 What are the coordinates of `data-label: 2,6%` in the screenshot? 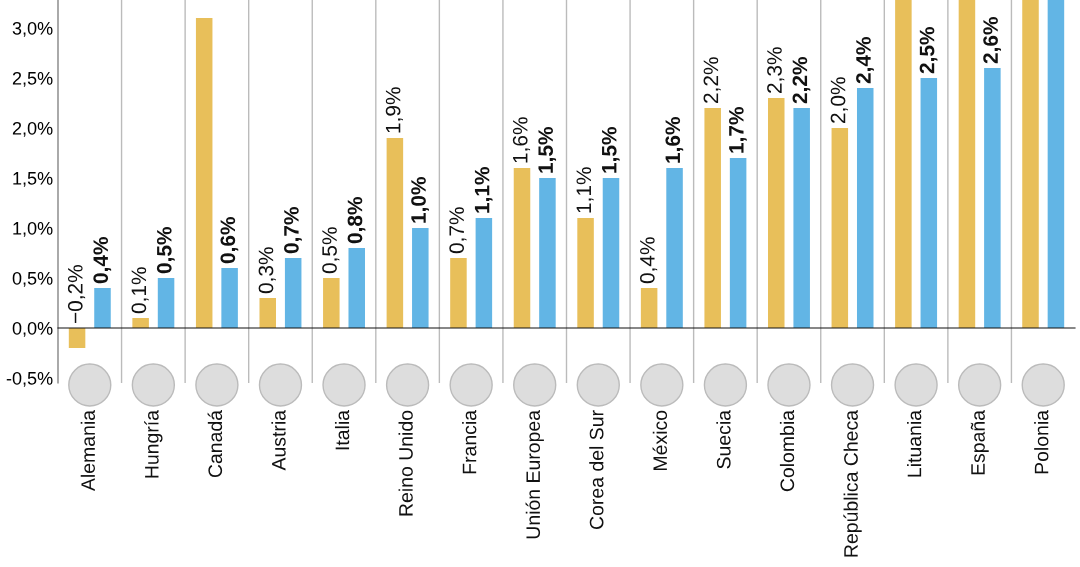 It's located at (992, 40).